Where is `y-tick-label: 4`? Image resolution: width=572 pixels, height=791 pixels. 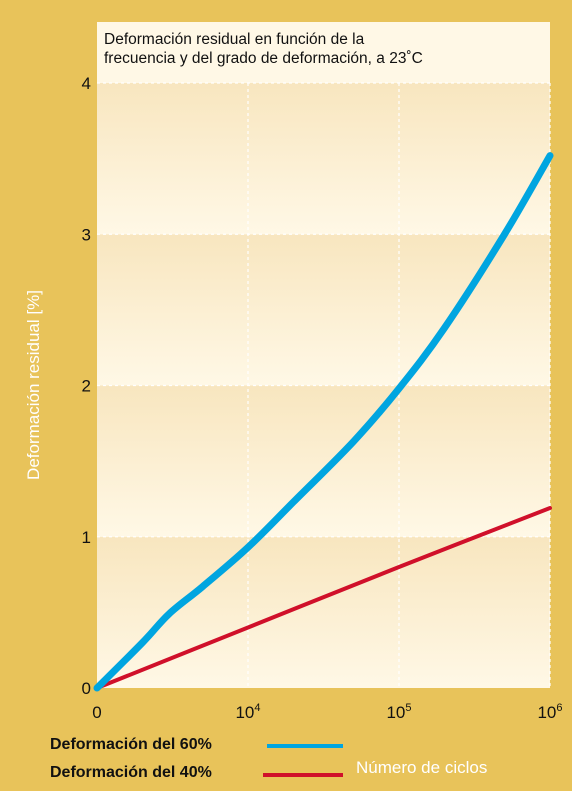 y-tick-label: 4 is located at coordinates (86, 83).